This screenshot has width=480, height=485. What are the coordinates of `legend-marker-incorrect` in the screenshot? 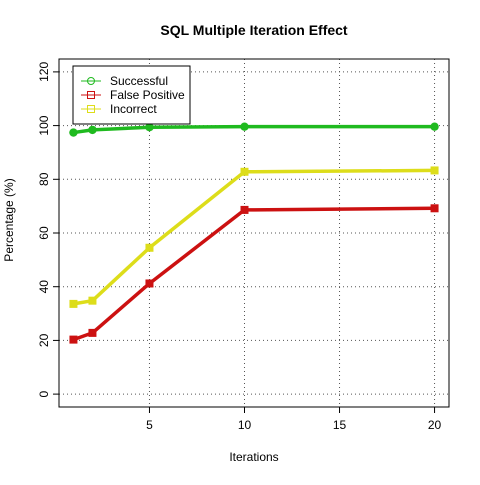 It's located at (91, 109).